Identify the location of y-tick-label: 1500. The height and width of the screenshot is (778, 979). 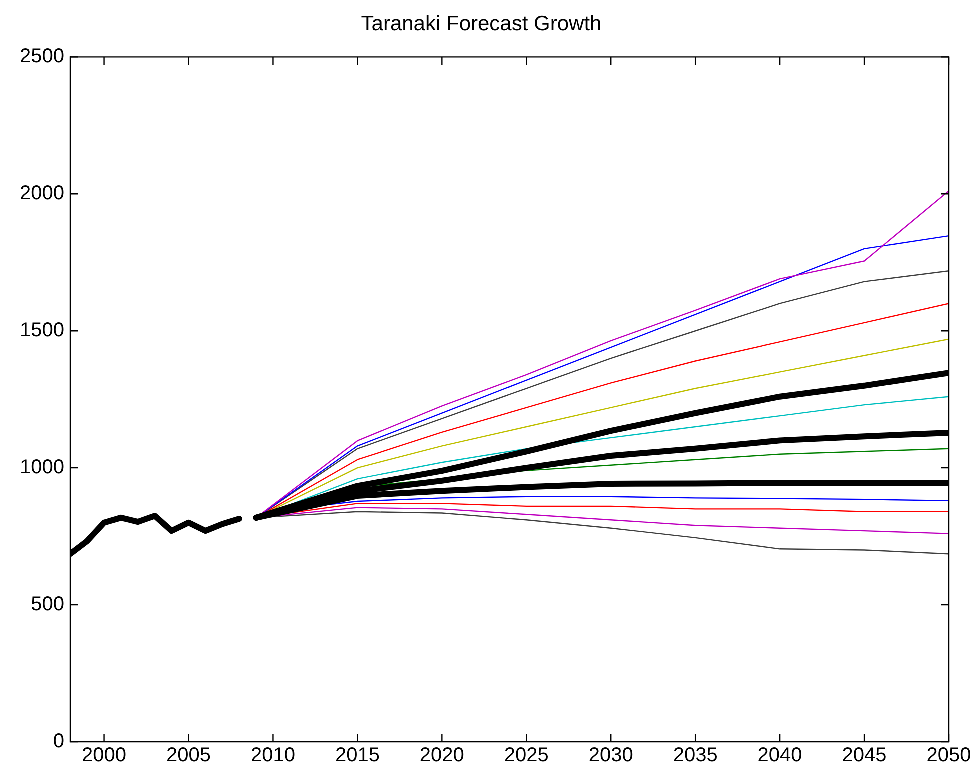
(42, 331).